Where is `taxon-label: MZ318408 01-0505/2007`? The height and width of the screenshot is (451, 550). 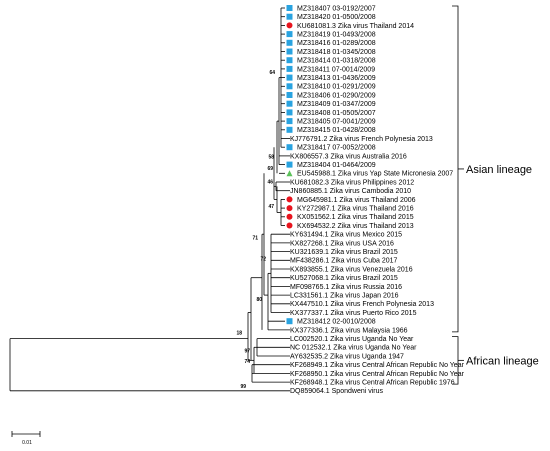
taxon-label: MZ318408 01-0505/2007 is located at coordinates (336, 113).